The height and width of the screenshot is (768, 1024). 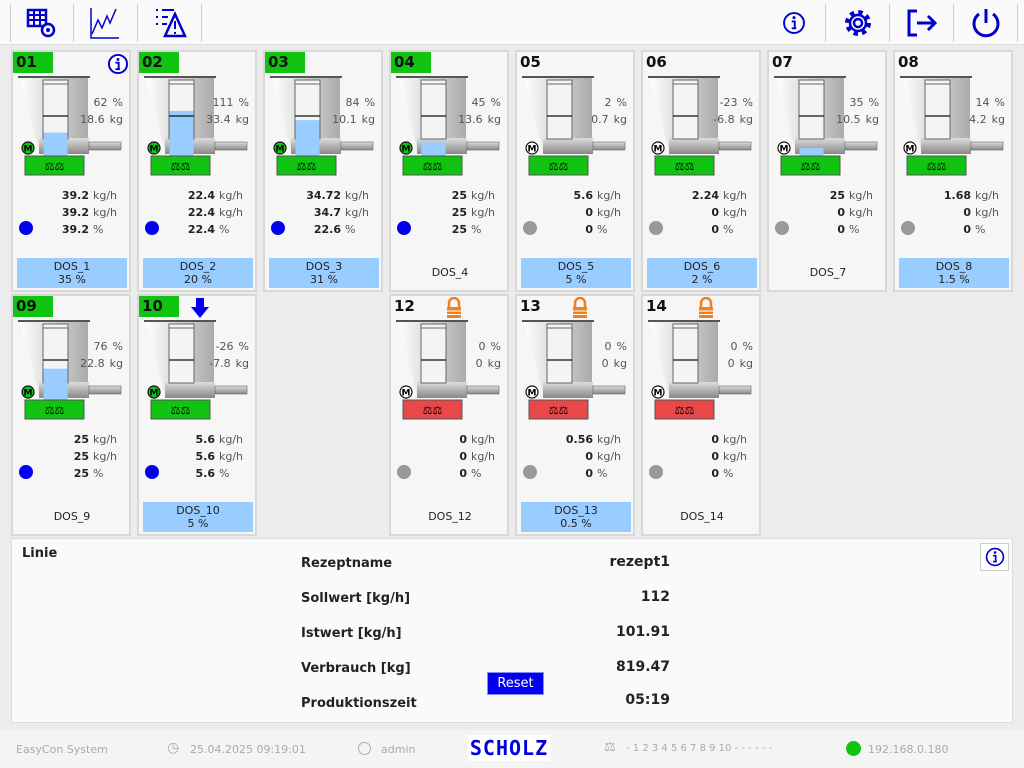 What do you see at coordinates (736, 102) in the screenshot?
I see `fill-percent: -23%` at bounding box center [736, 102].